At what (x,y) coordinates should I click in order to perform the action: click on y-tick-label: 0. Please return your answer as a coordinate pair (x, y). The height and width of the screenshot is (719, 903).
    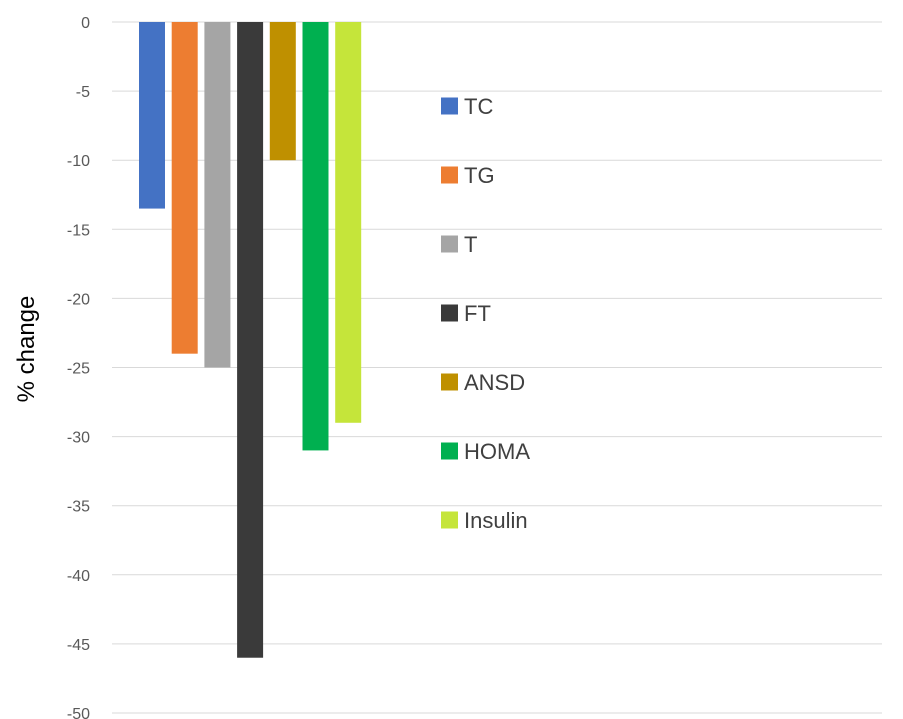
    Looking at the image, I should click on (85, 23).